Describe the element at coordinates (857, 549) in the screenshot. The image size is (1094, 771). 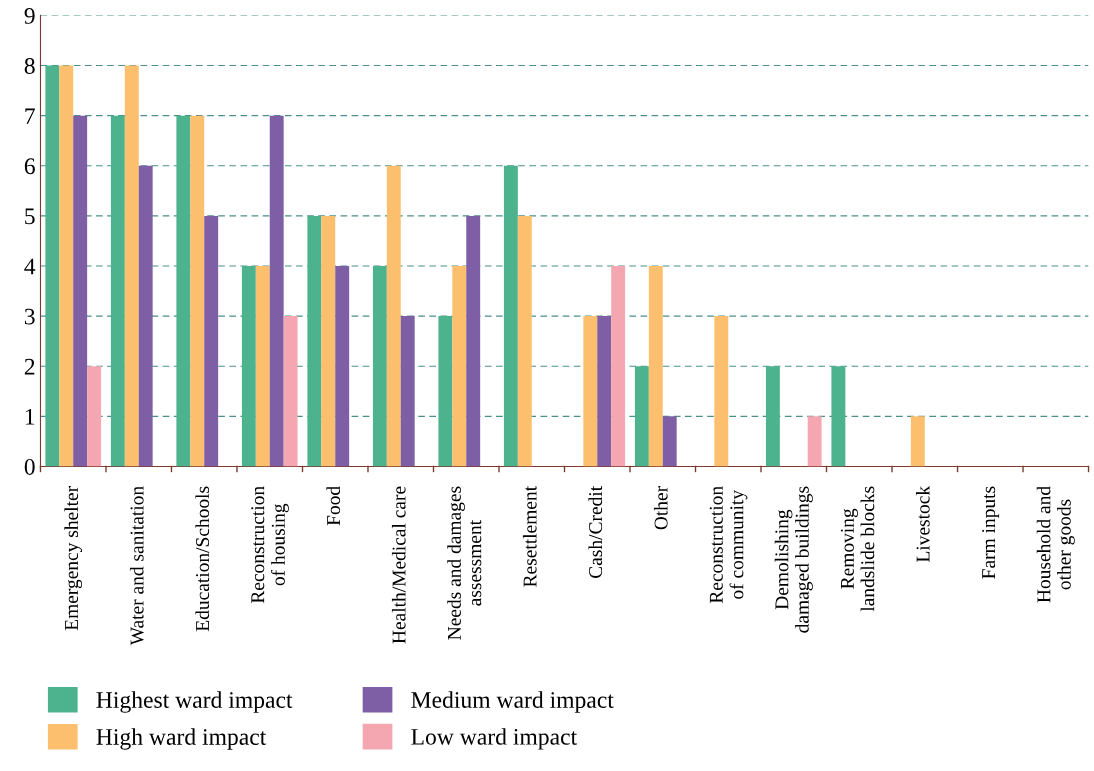
I see `x-tick-label: Removing landslide blocks` at that location.